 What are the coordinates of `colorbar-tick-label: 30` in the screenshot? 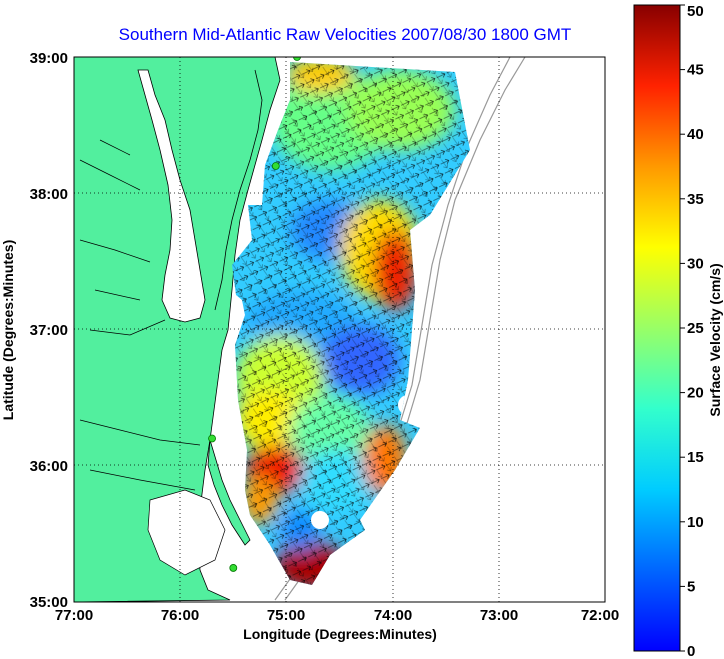 It's located at (695, 263).